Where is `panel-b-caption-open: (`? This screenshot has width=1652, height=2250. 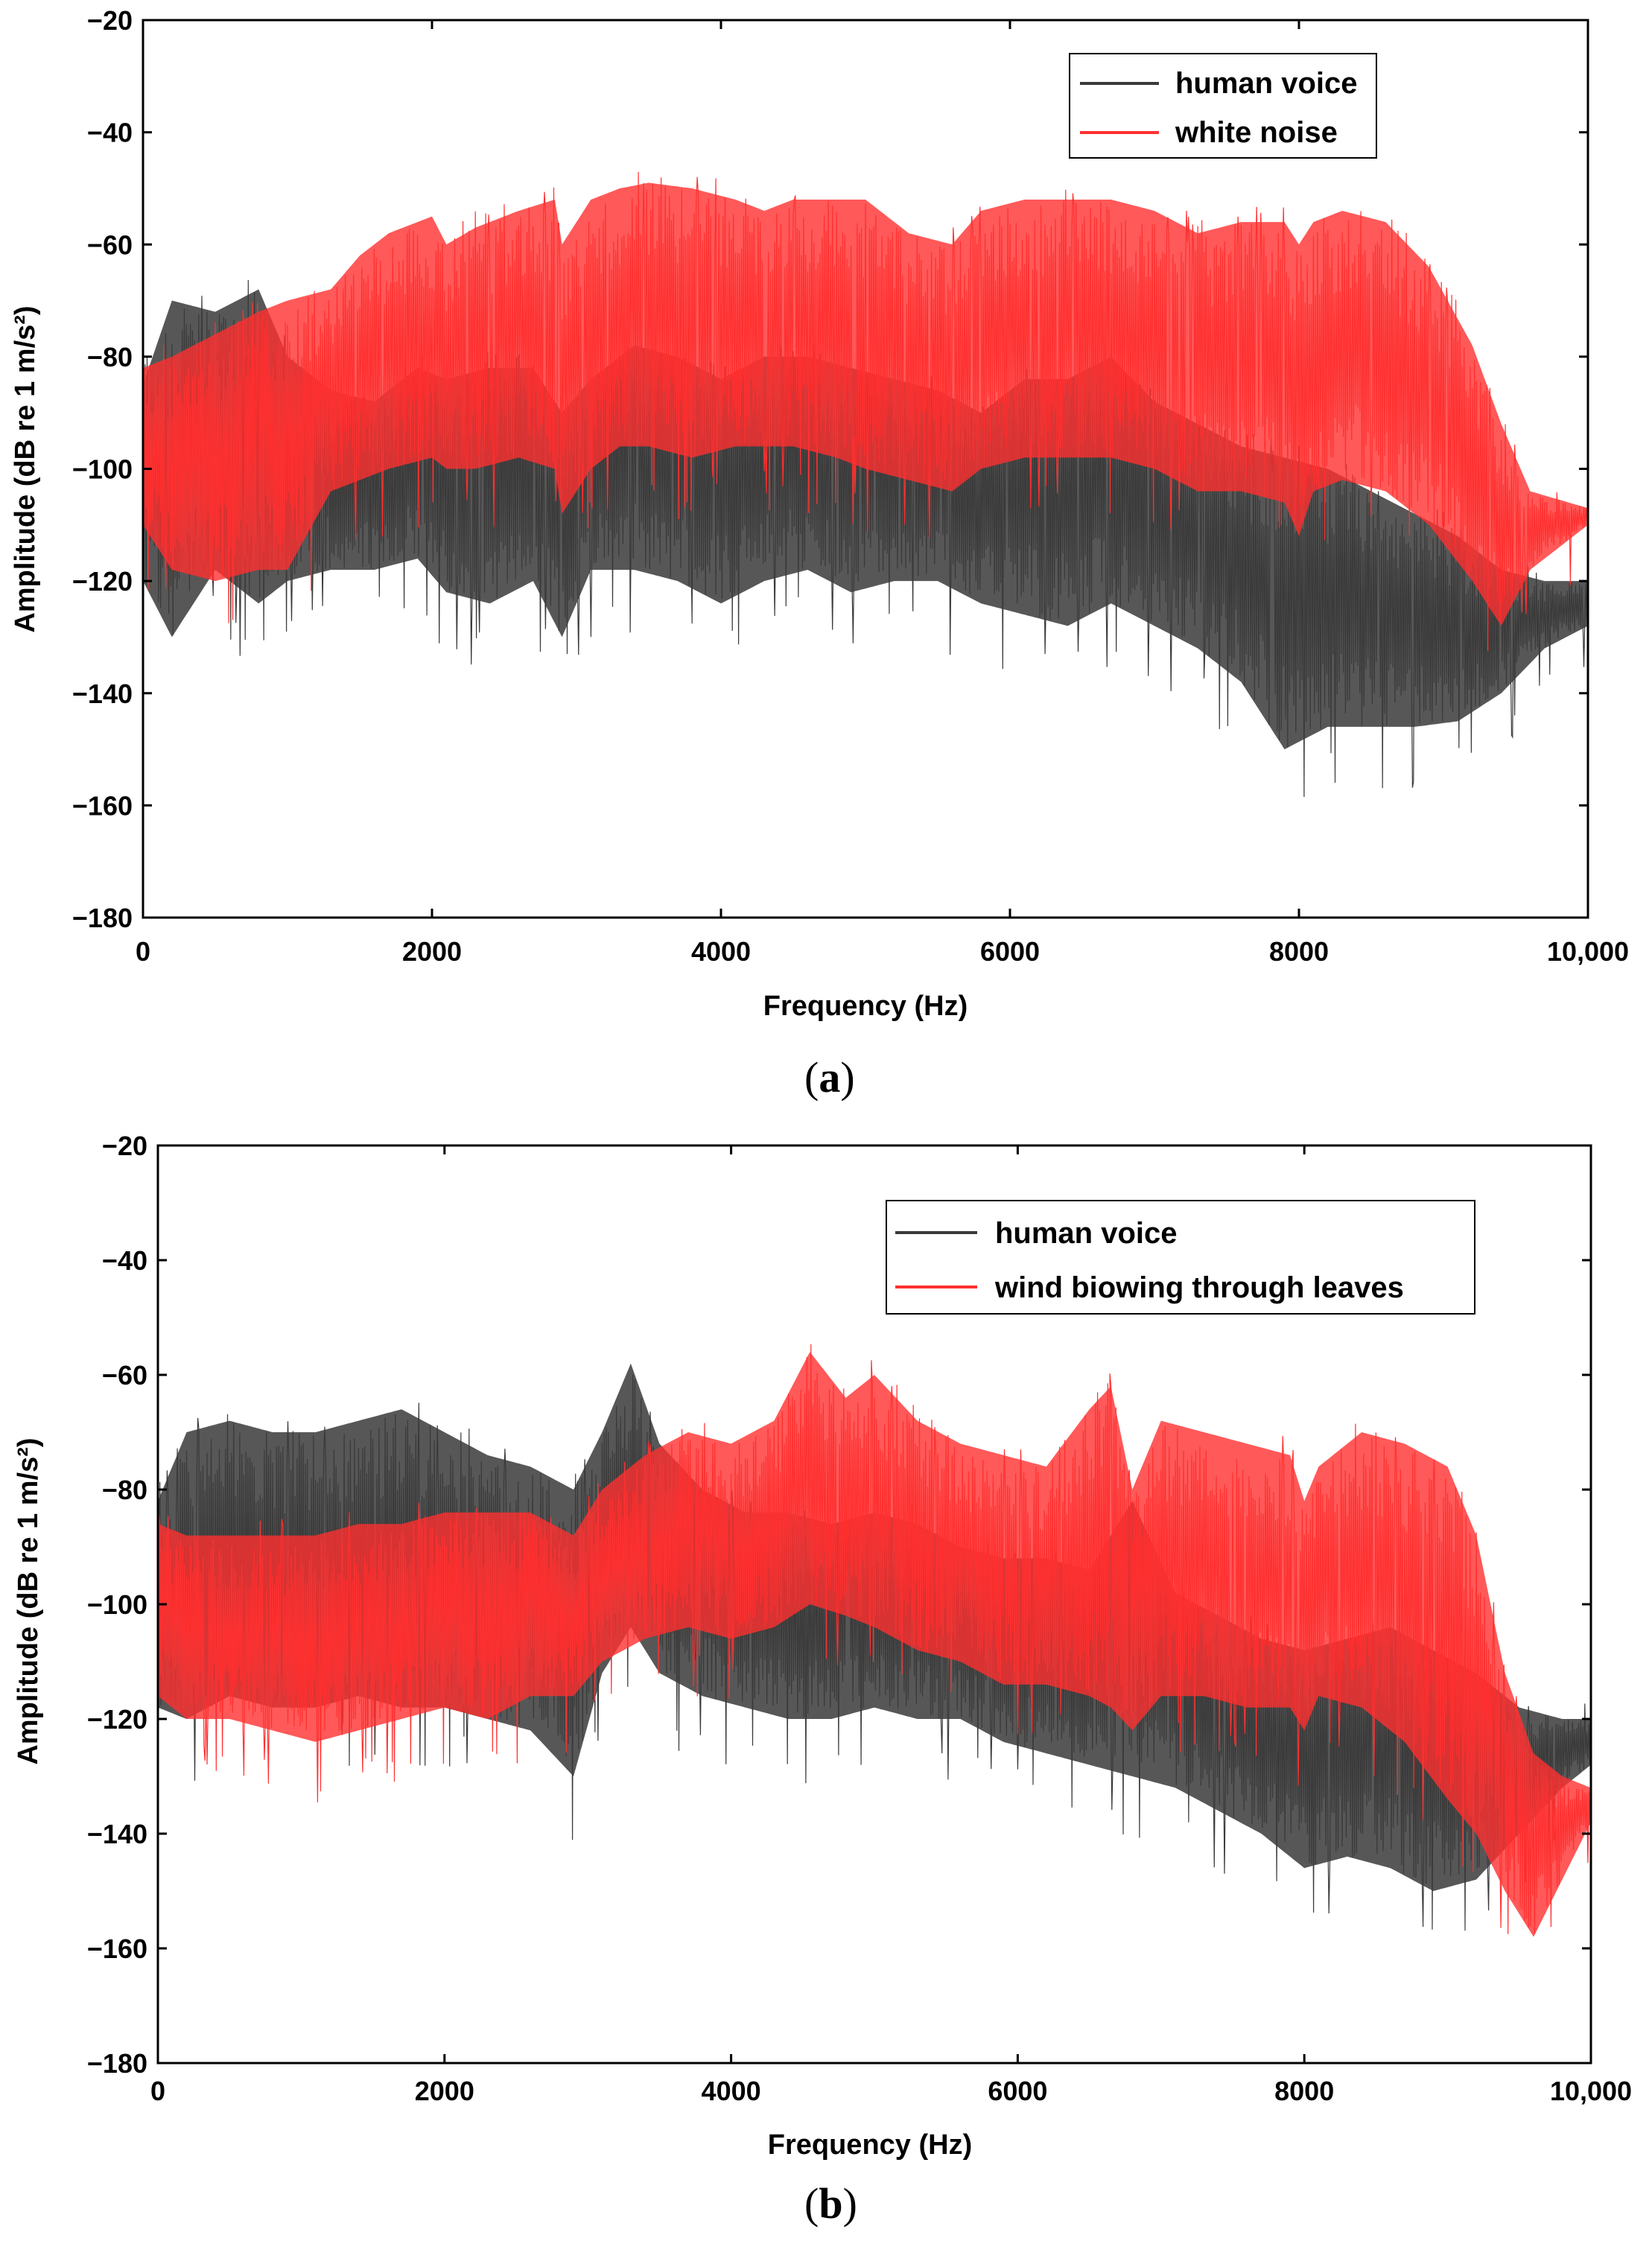 panel-b-caption-open: ( is located at coordinates (811, 2203).